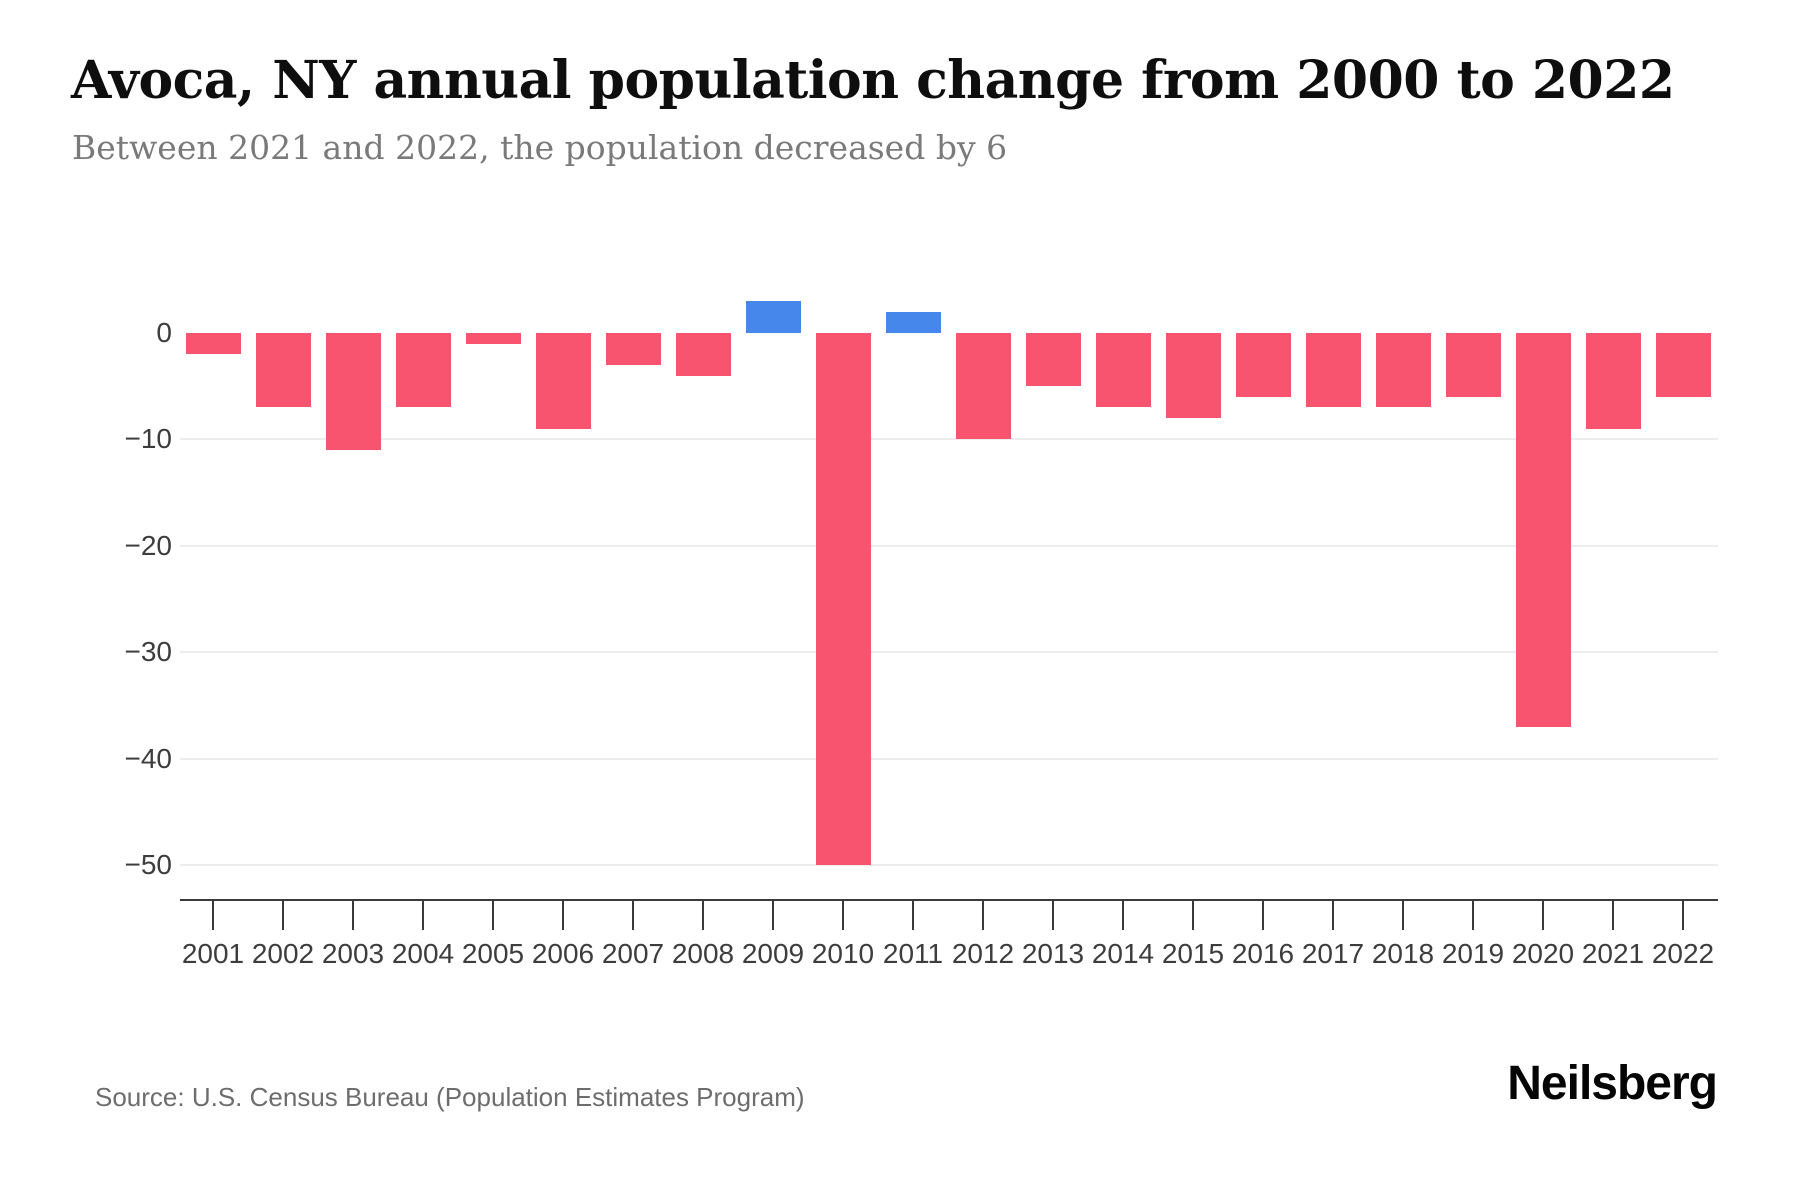  Describe the element at coordinates (949, 652) in the screenshot. I see `gridline-−30` at that location.